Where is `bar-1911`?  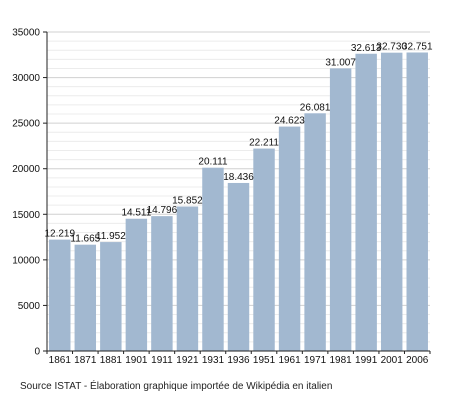
bar-1911 is located at coordinates (162, 283).